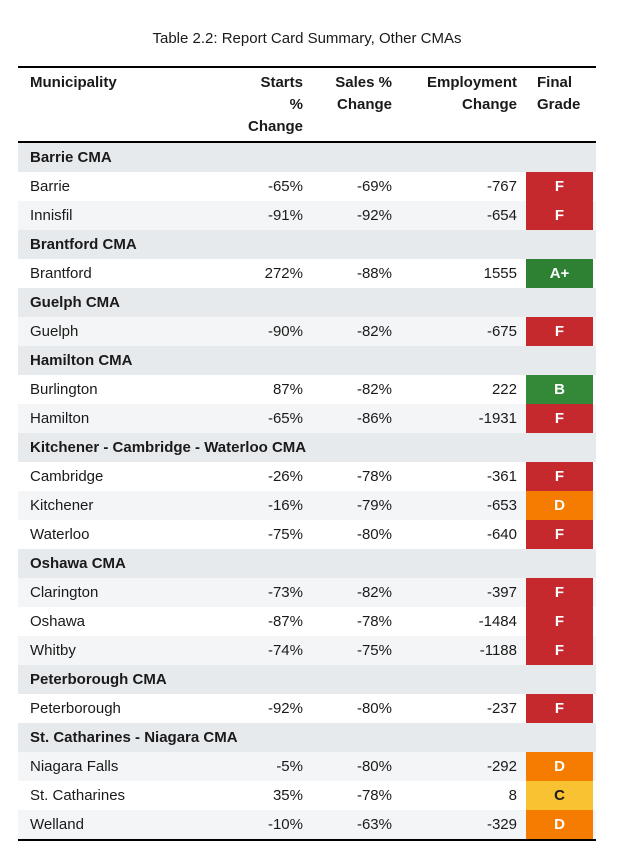 The image size is (624, 841). I want to click on employment-change-cell: -397, so click(501, 592).